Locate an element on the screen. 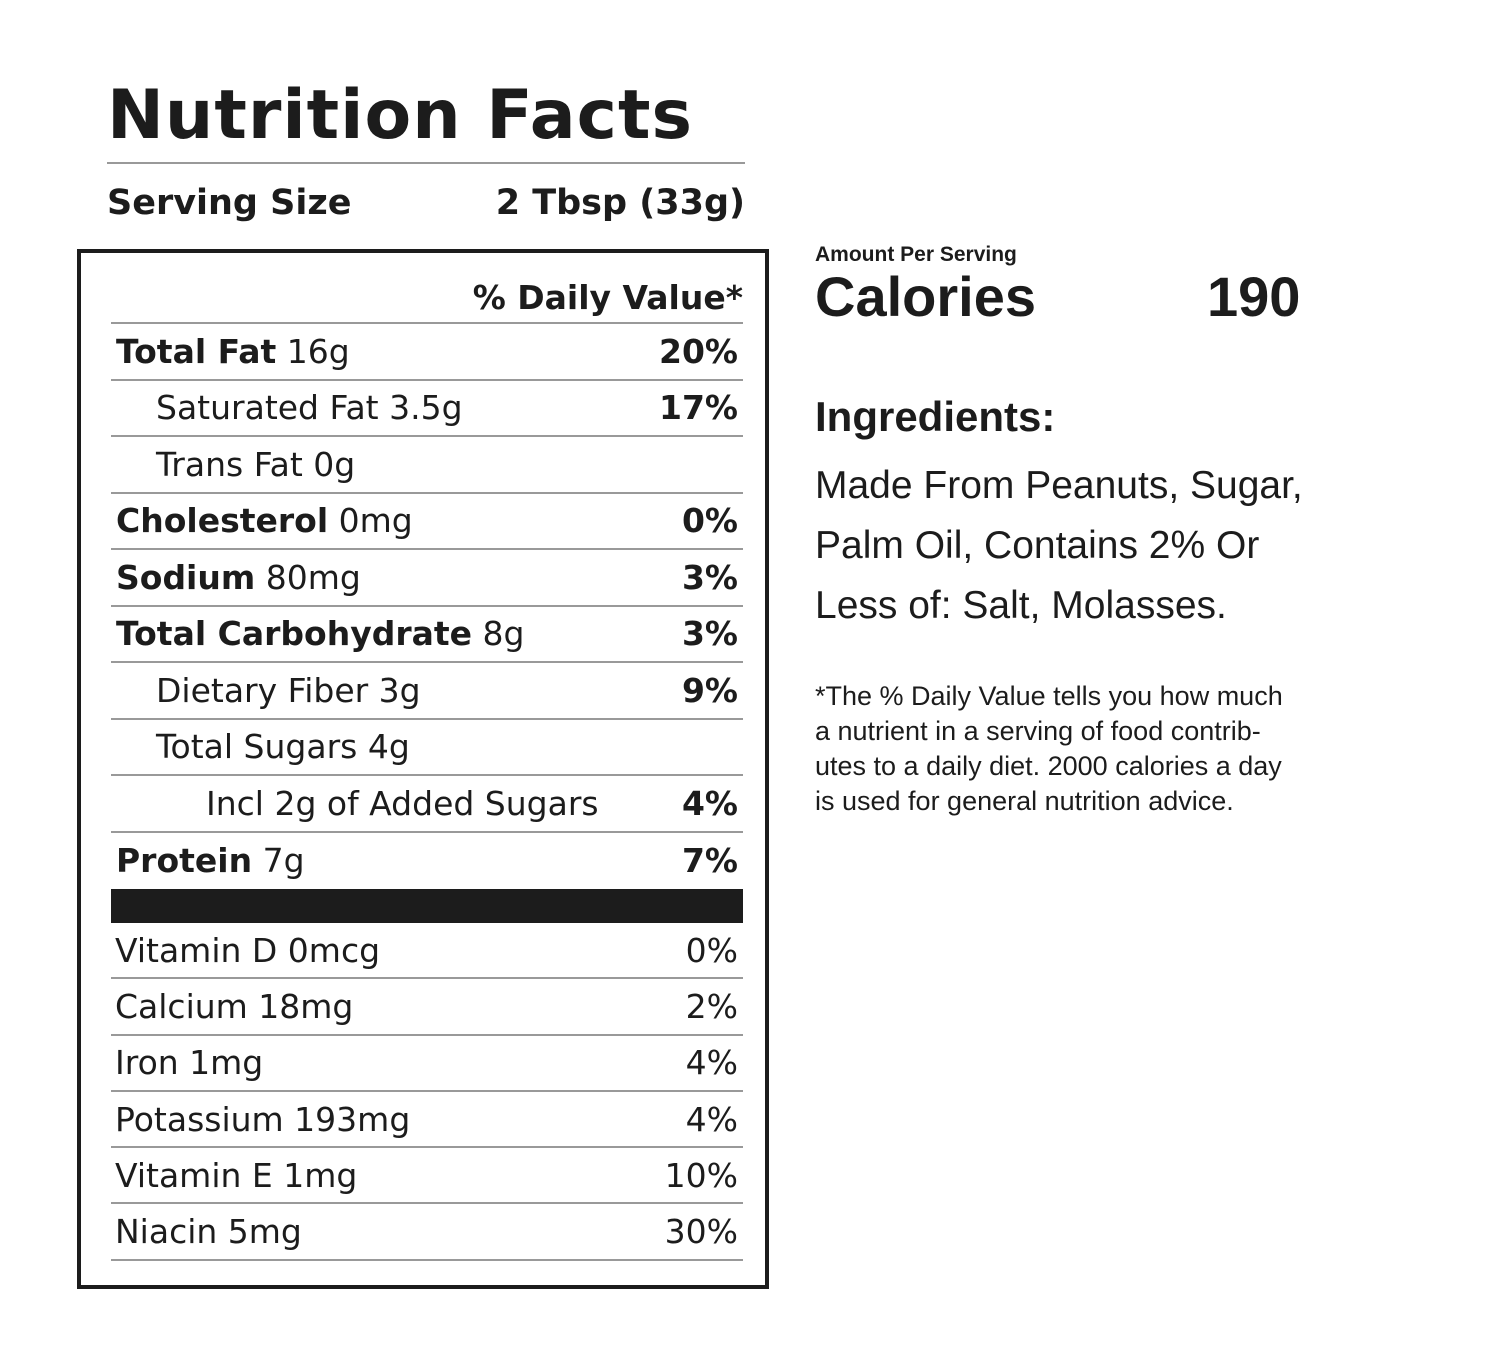 This screenshot has width=1500, height=1369. vitamin-name: Vitamin E 1mg is located at coordinates (236, 1175).